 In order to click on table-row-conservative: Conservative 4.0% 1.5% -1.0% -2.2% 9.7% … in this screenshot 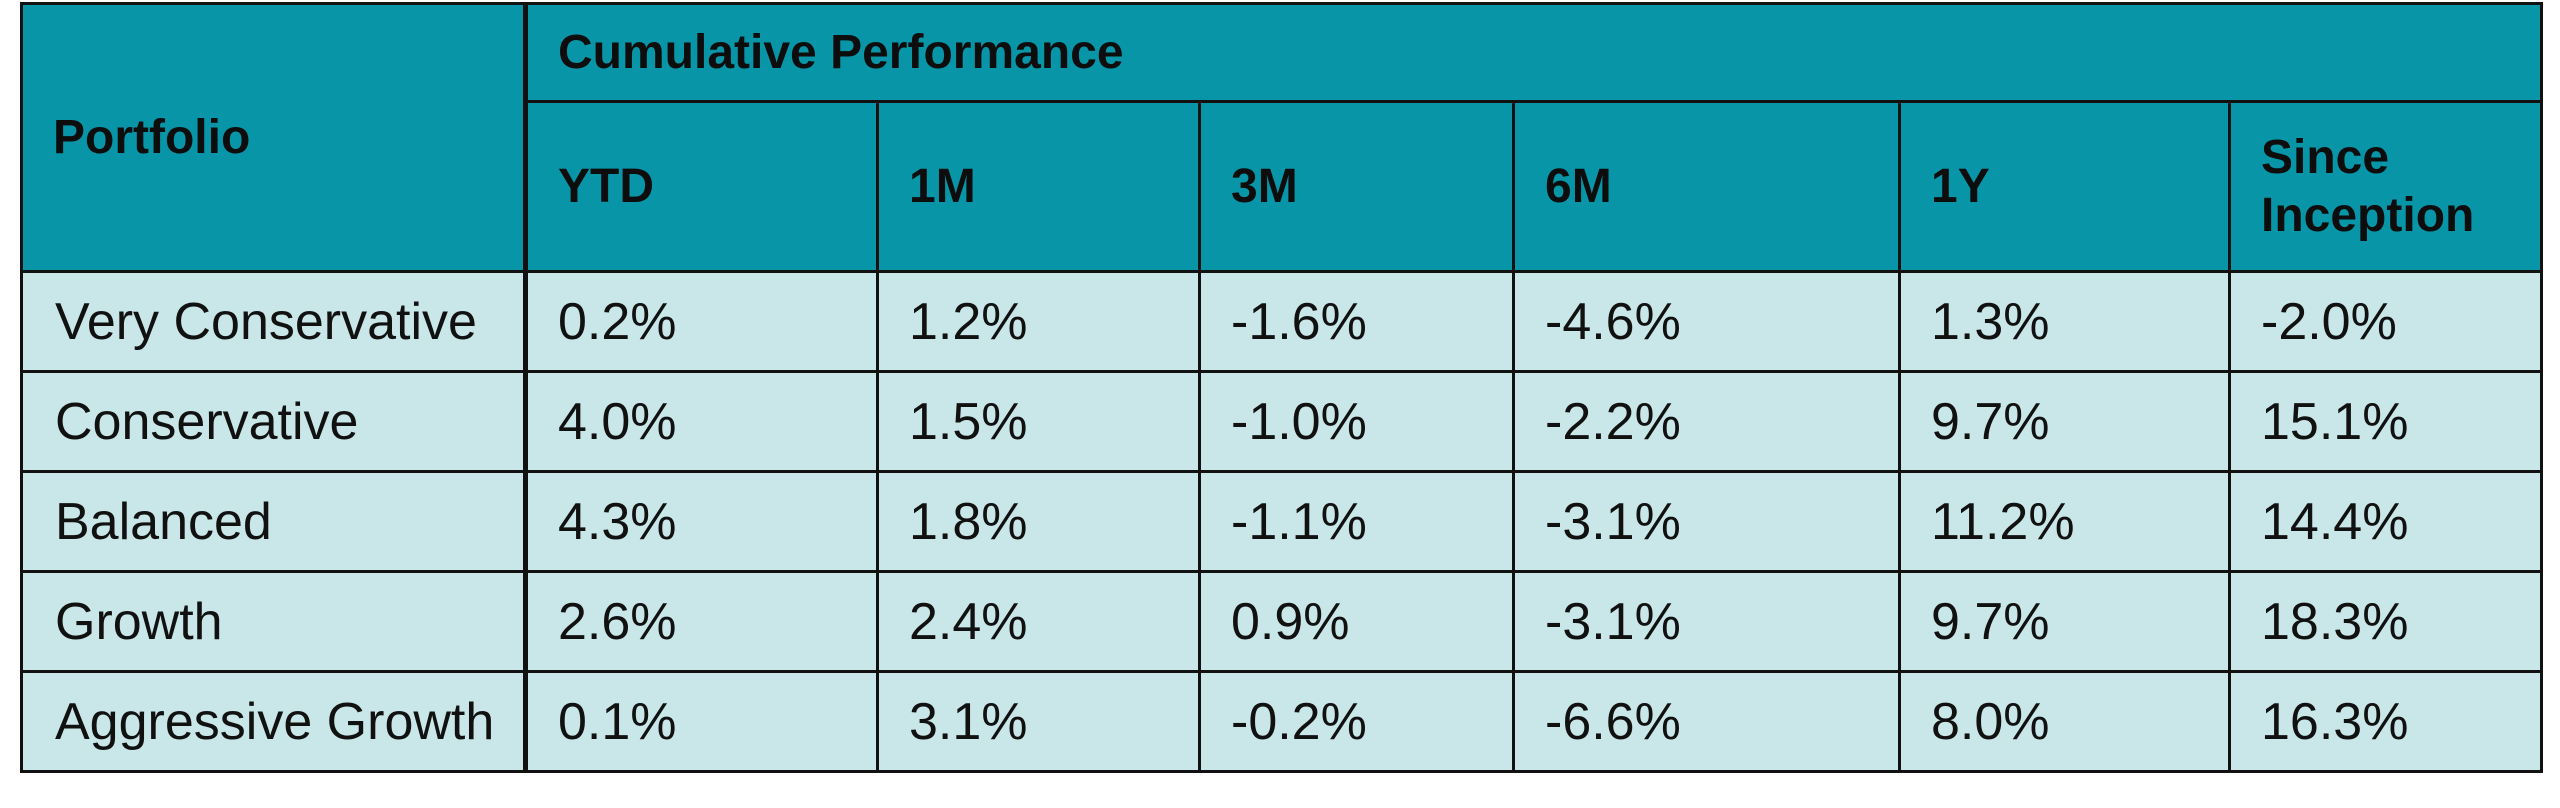, I will do `click(1281, 421)`.